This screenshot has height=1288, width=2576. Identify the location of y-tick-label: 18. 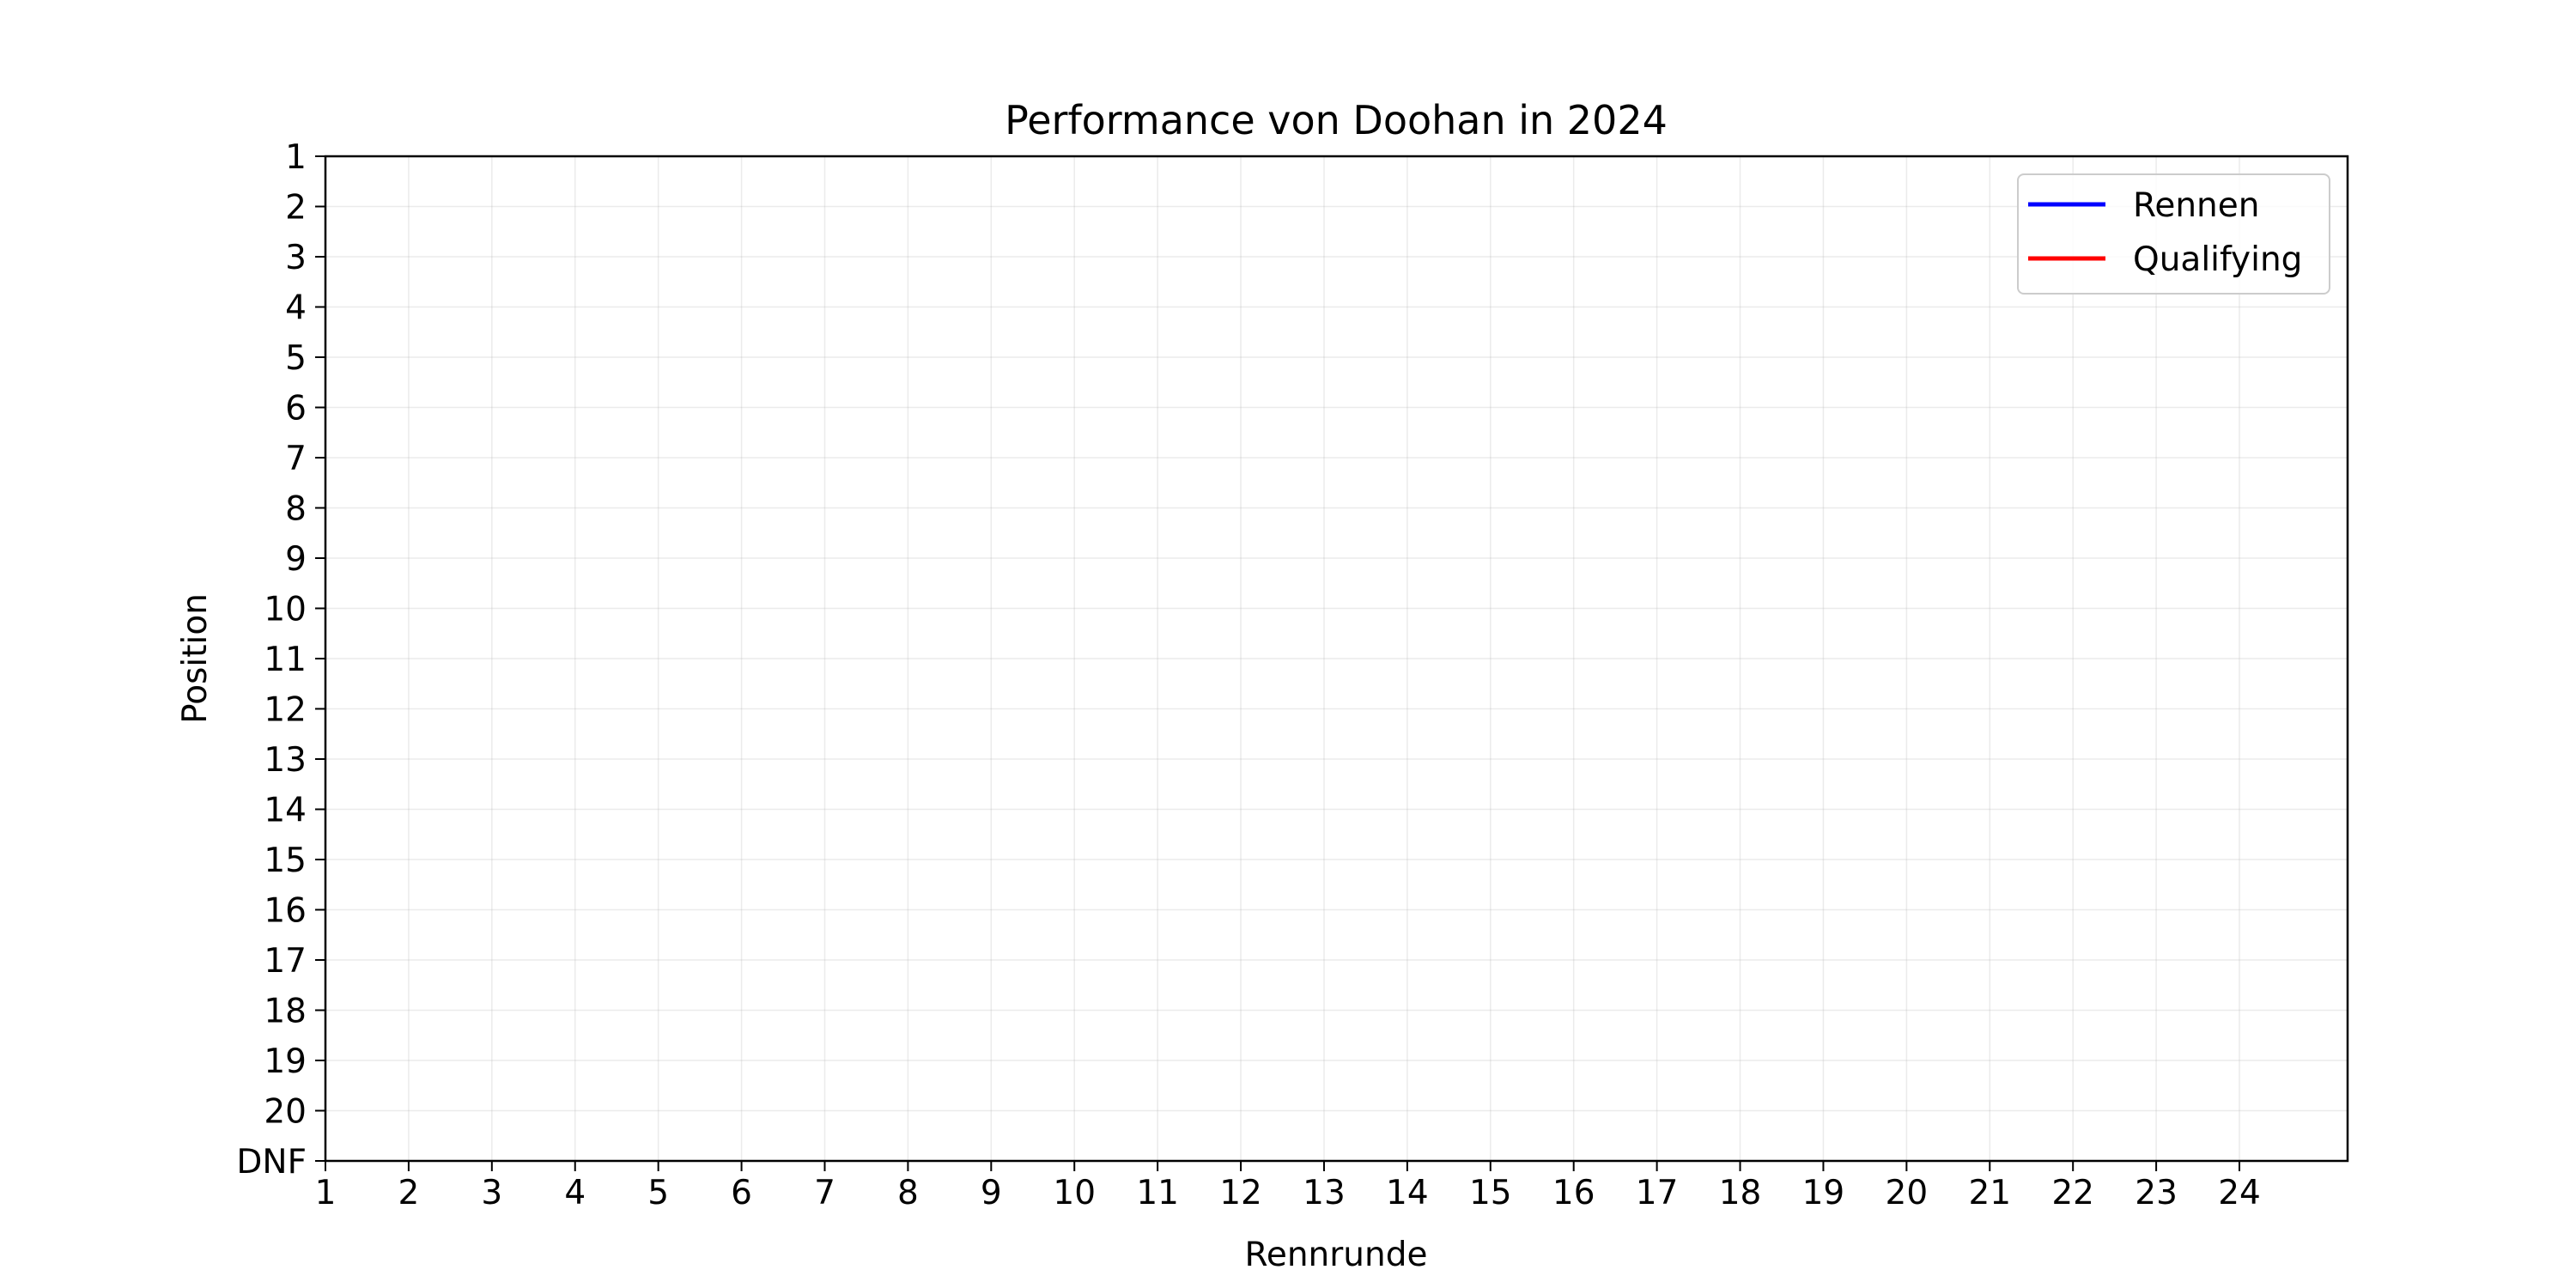
(285, 1012).